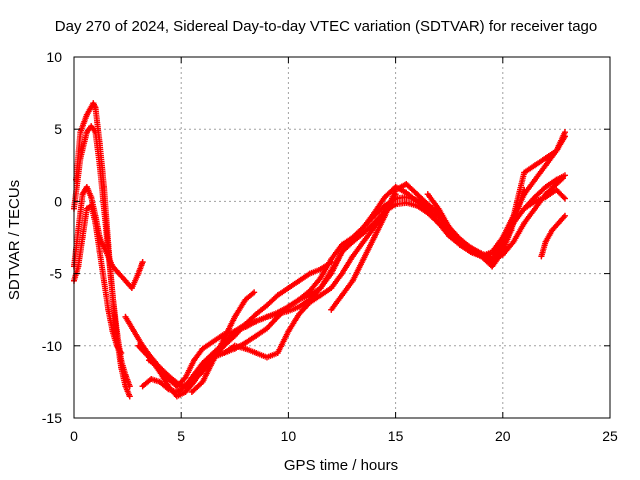 Image resolution: width=640 pixels, height=480 pixels. I want to click on y-tick-label: -10, so click(52, 346).